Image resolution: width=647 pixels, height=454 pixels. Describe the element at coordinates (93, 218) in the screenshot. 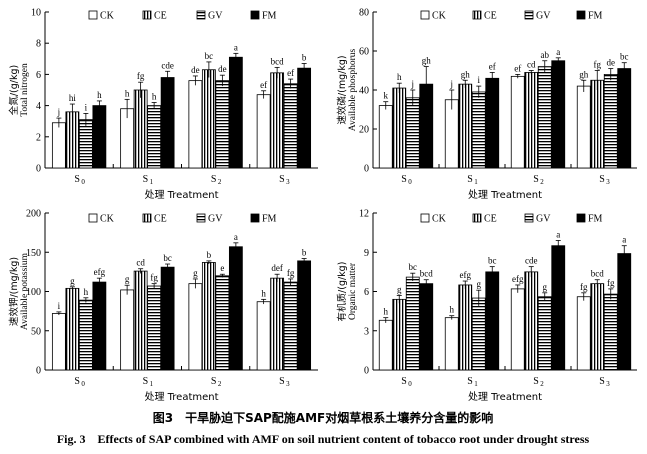

I see `legend-swatch-ck` at that location.